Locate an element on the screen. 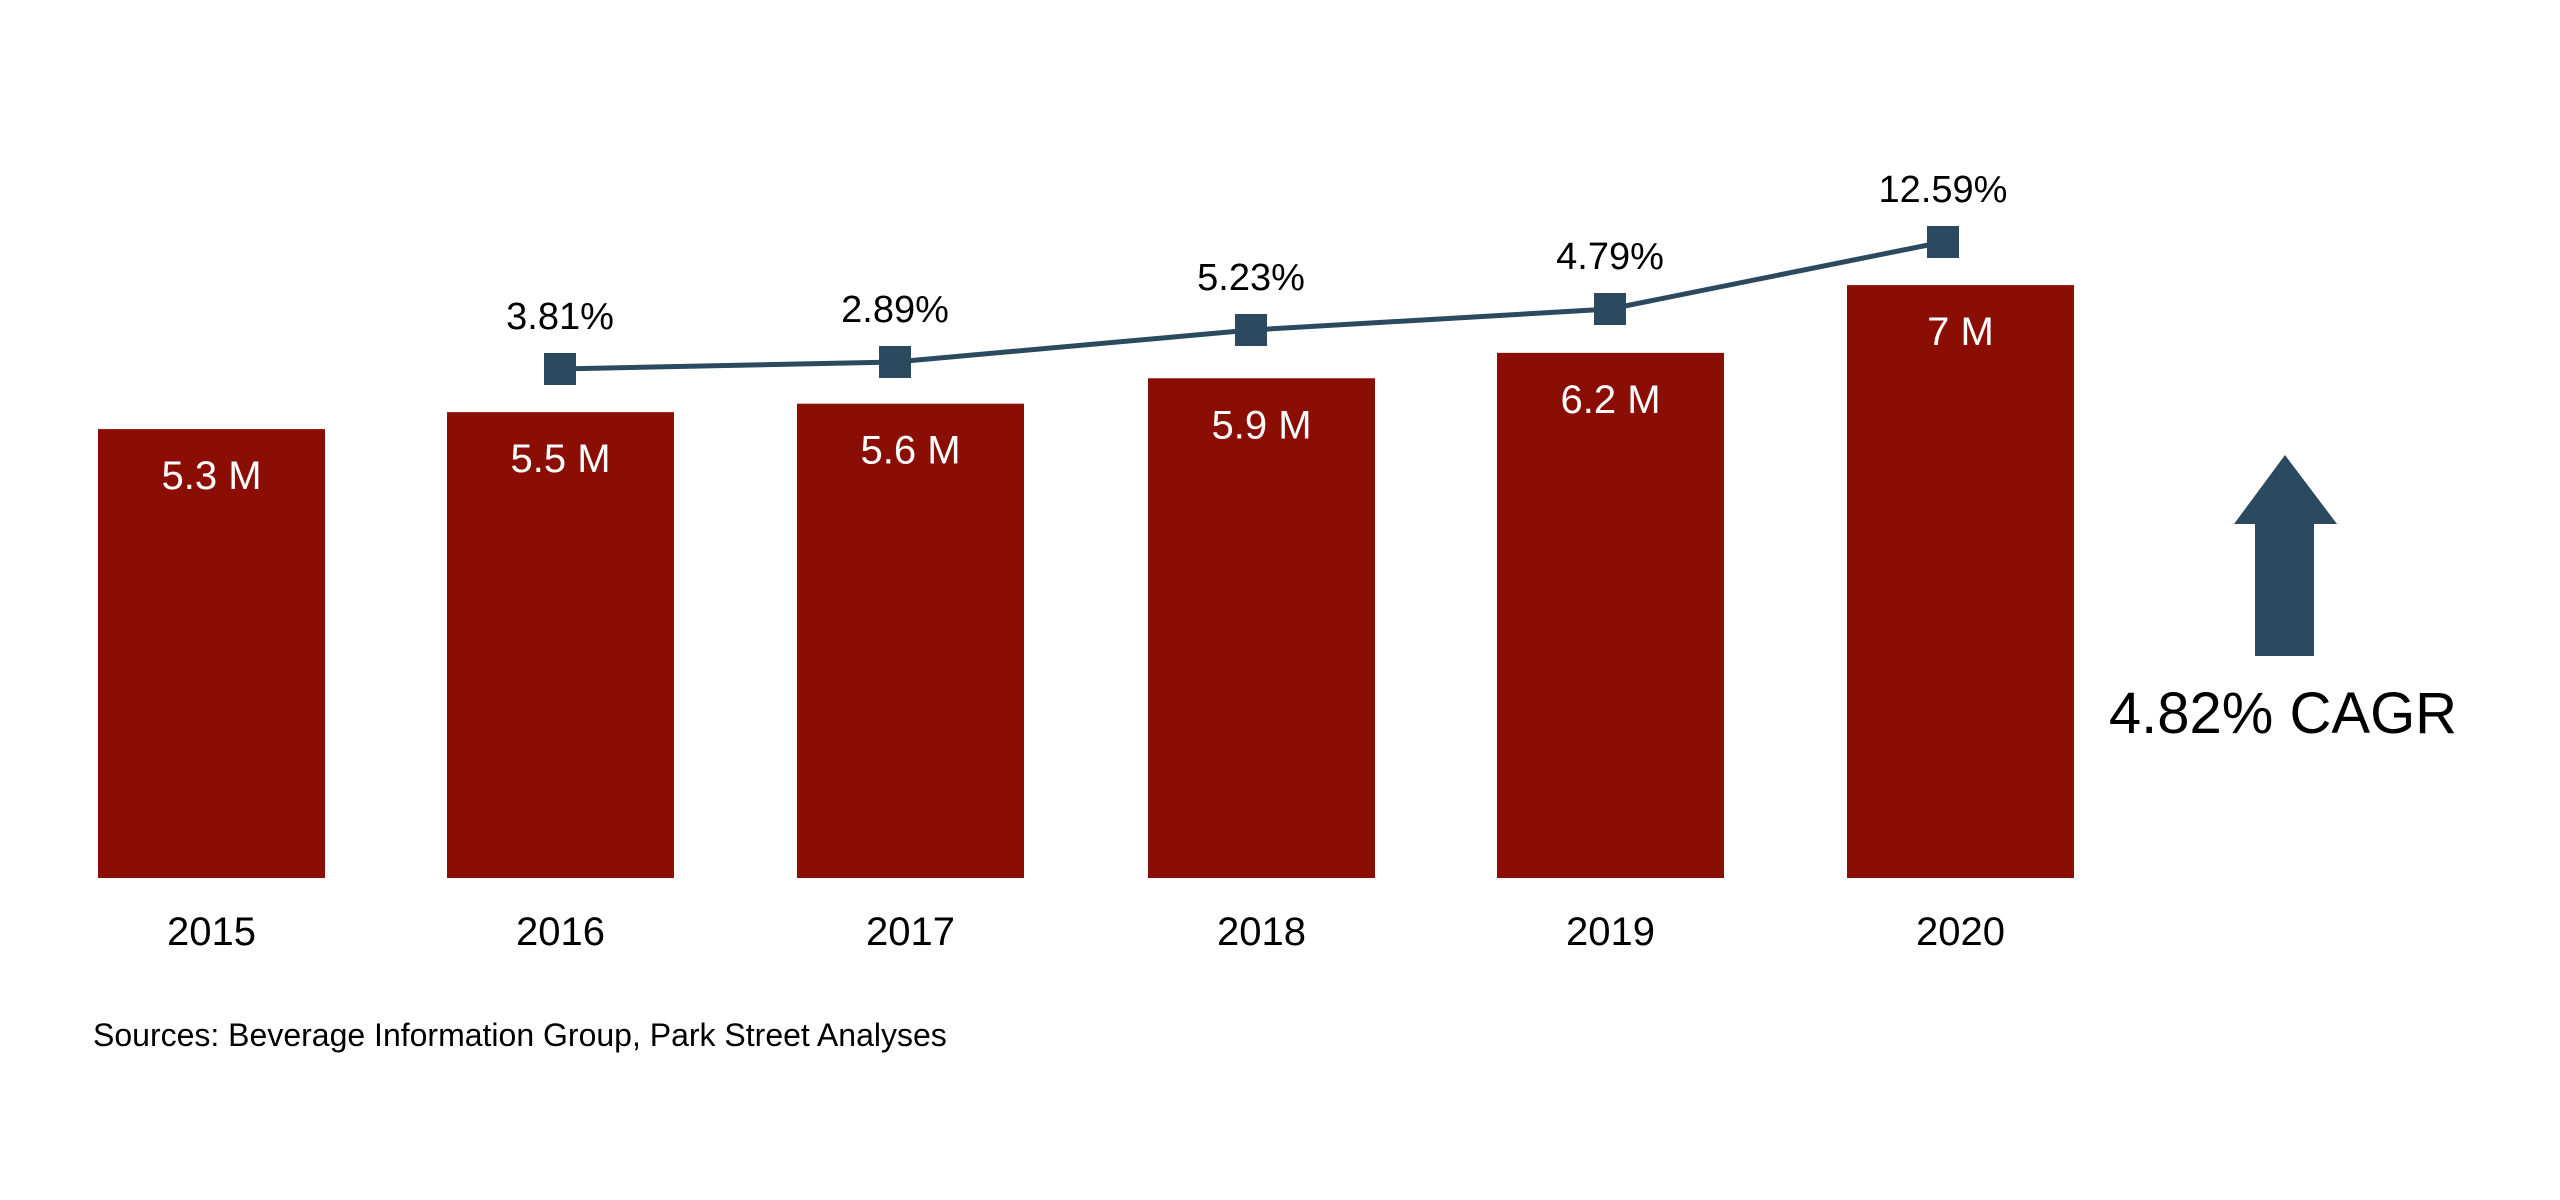  growth-label-2020: 12.59% is located at coordinates (1943, 190).